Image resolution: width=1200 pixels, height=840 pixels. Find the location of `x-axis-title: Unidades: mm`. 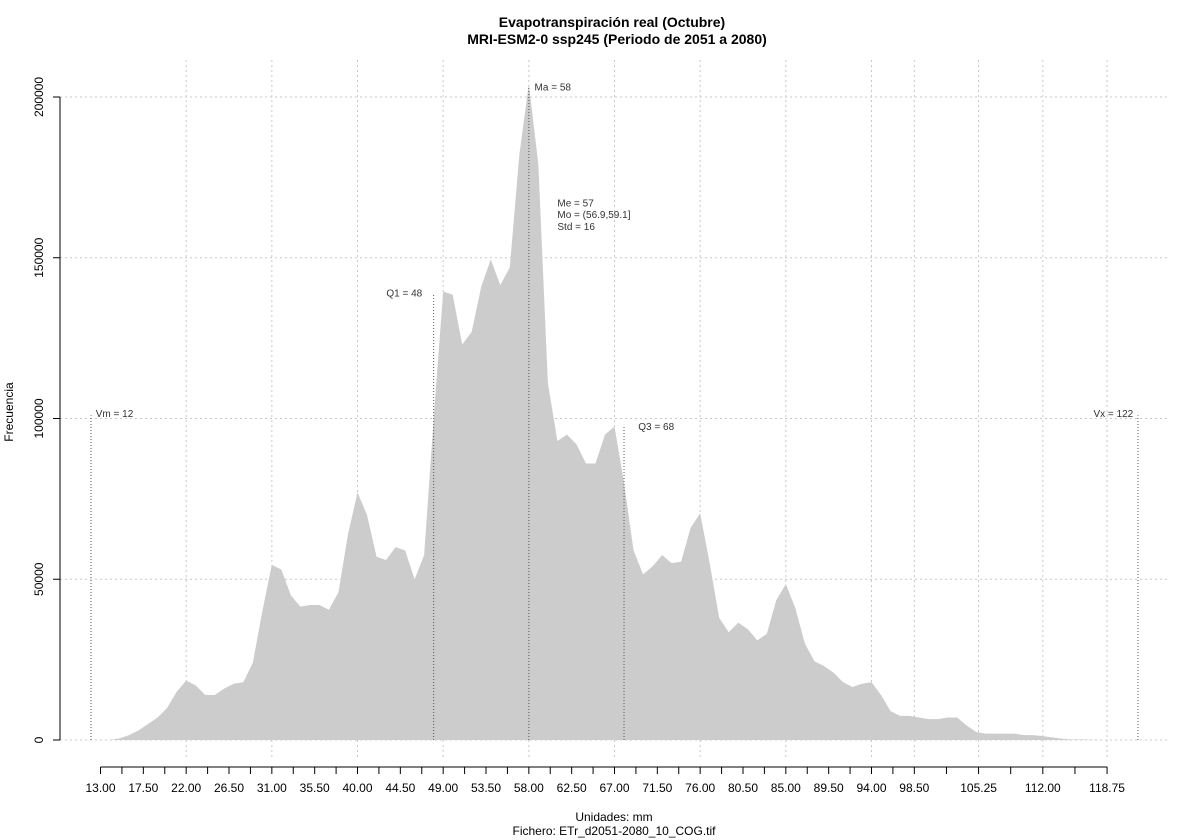

x-axis-title: Unidades: mm is located at coordinates (613, 817).